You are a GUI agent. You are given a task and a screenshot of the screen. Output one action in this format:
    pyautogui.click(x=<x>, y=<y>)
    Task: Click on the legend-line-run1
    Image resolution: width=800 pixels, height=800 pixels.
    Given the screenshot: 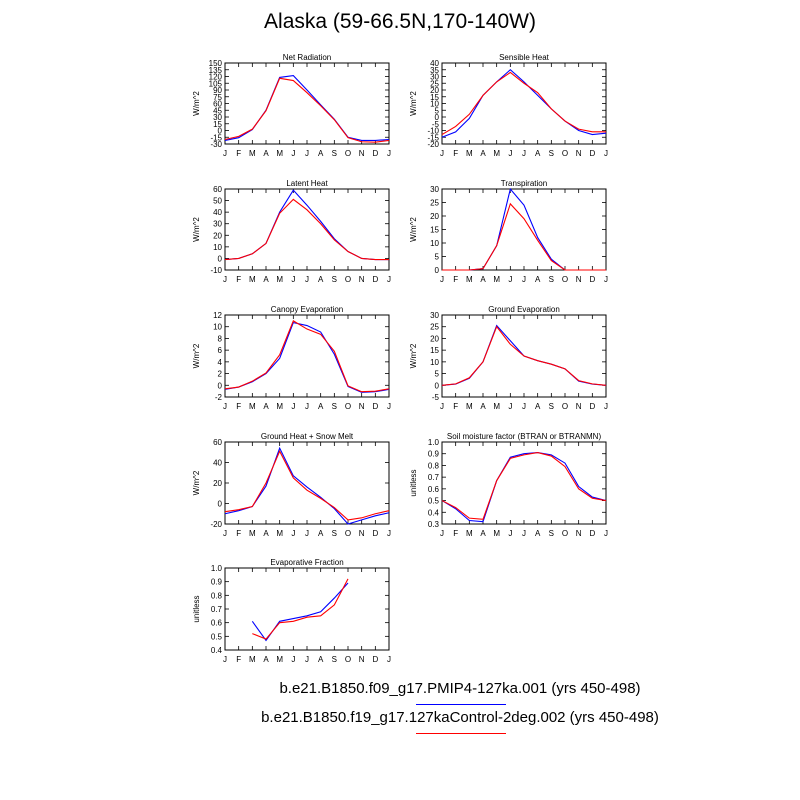 What is the action you would take?
    pyautogui.click(x=461, y=704)
    